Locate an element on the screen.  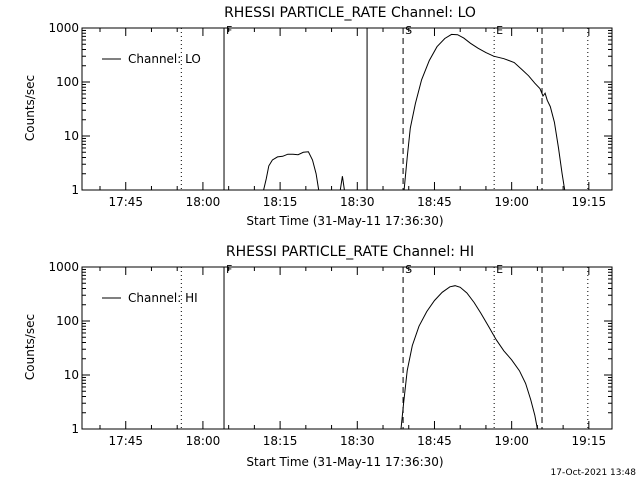
chart-title: RHESSI PARTICLE_RATE Channel: HI is located at coordinates (350, 252).